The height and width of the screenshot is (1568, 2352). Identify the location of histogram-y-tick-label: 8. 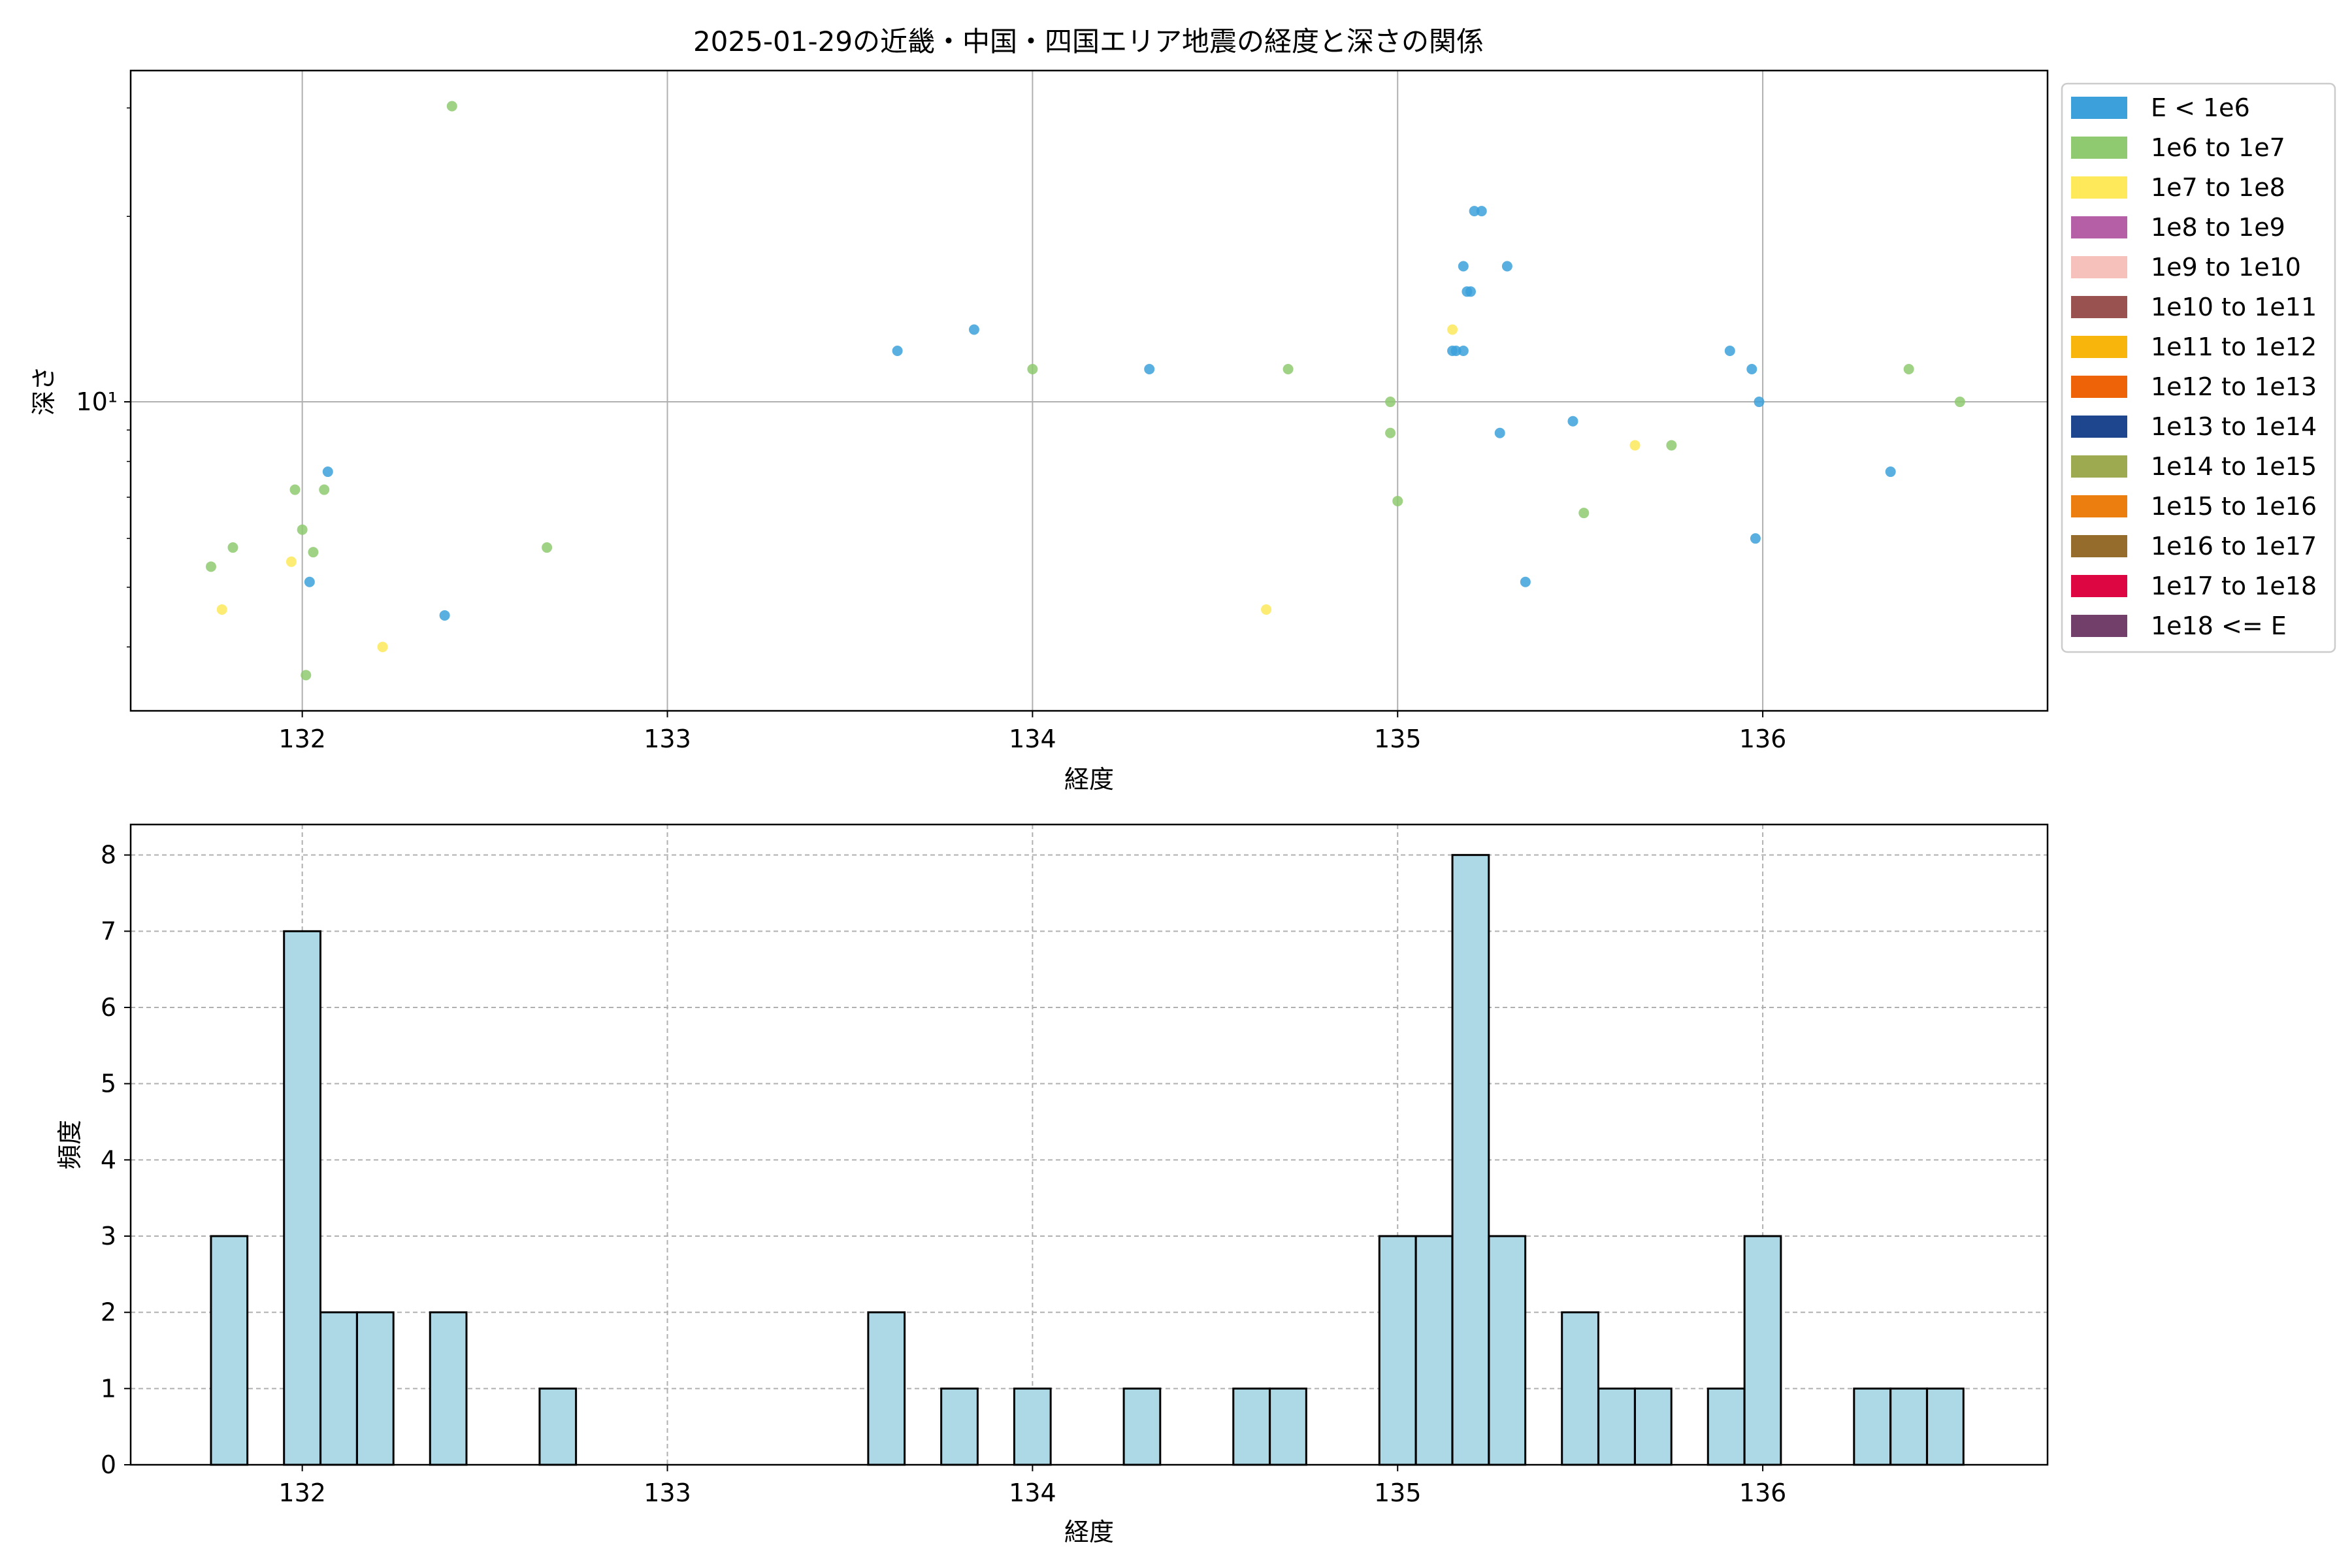
(108, 855).